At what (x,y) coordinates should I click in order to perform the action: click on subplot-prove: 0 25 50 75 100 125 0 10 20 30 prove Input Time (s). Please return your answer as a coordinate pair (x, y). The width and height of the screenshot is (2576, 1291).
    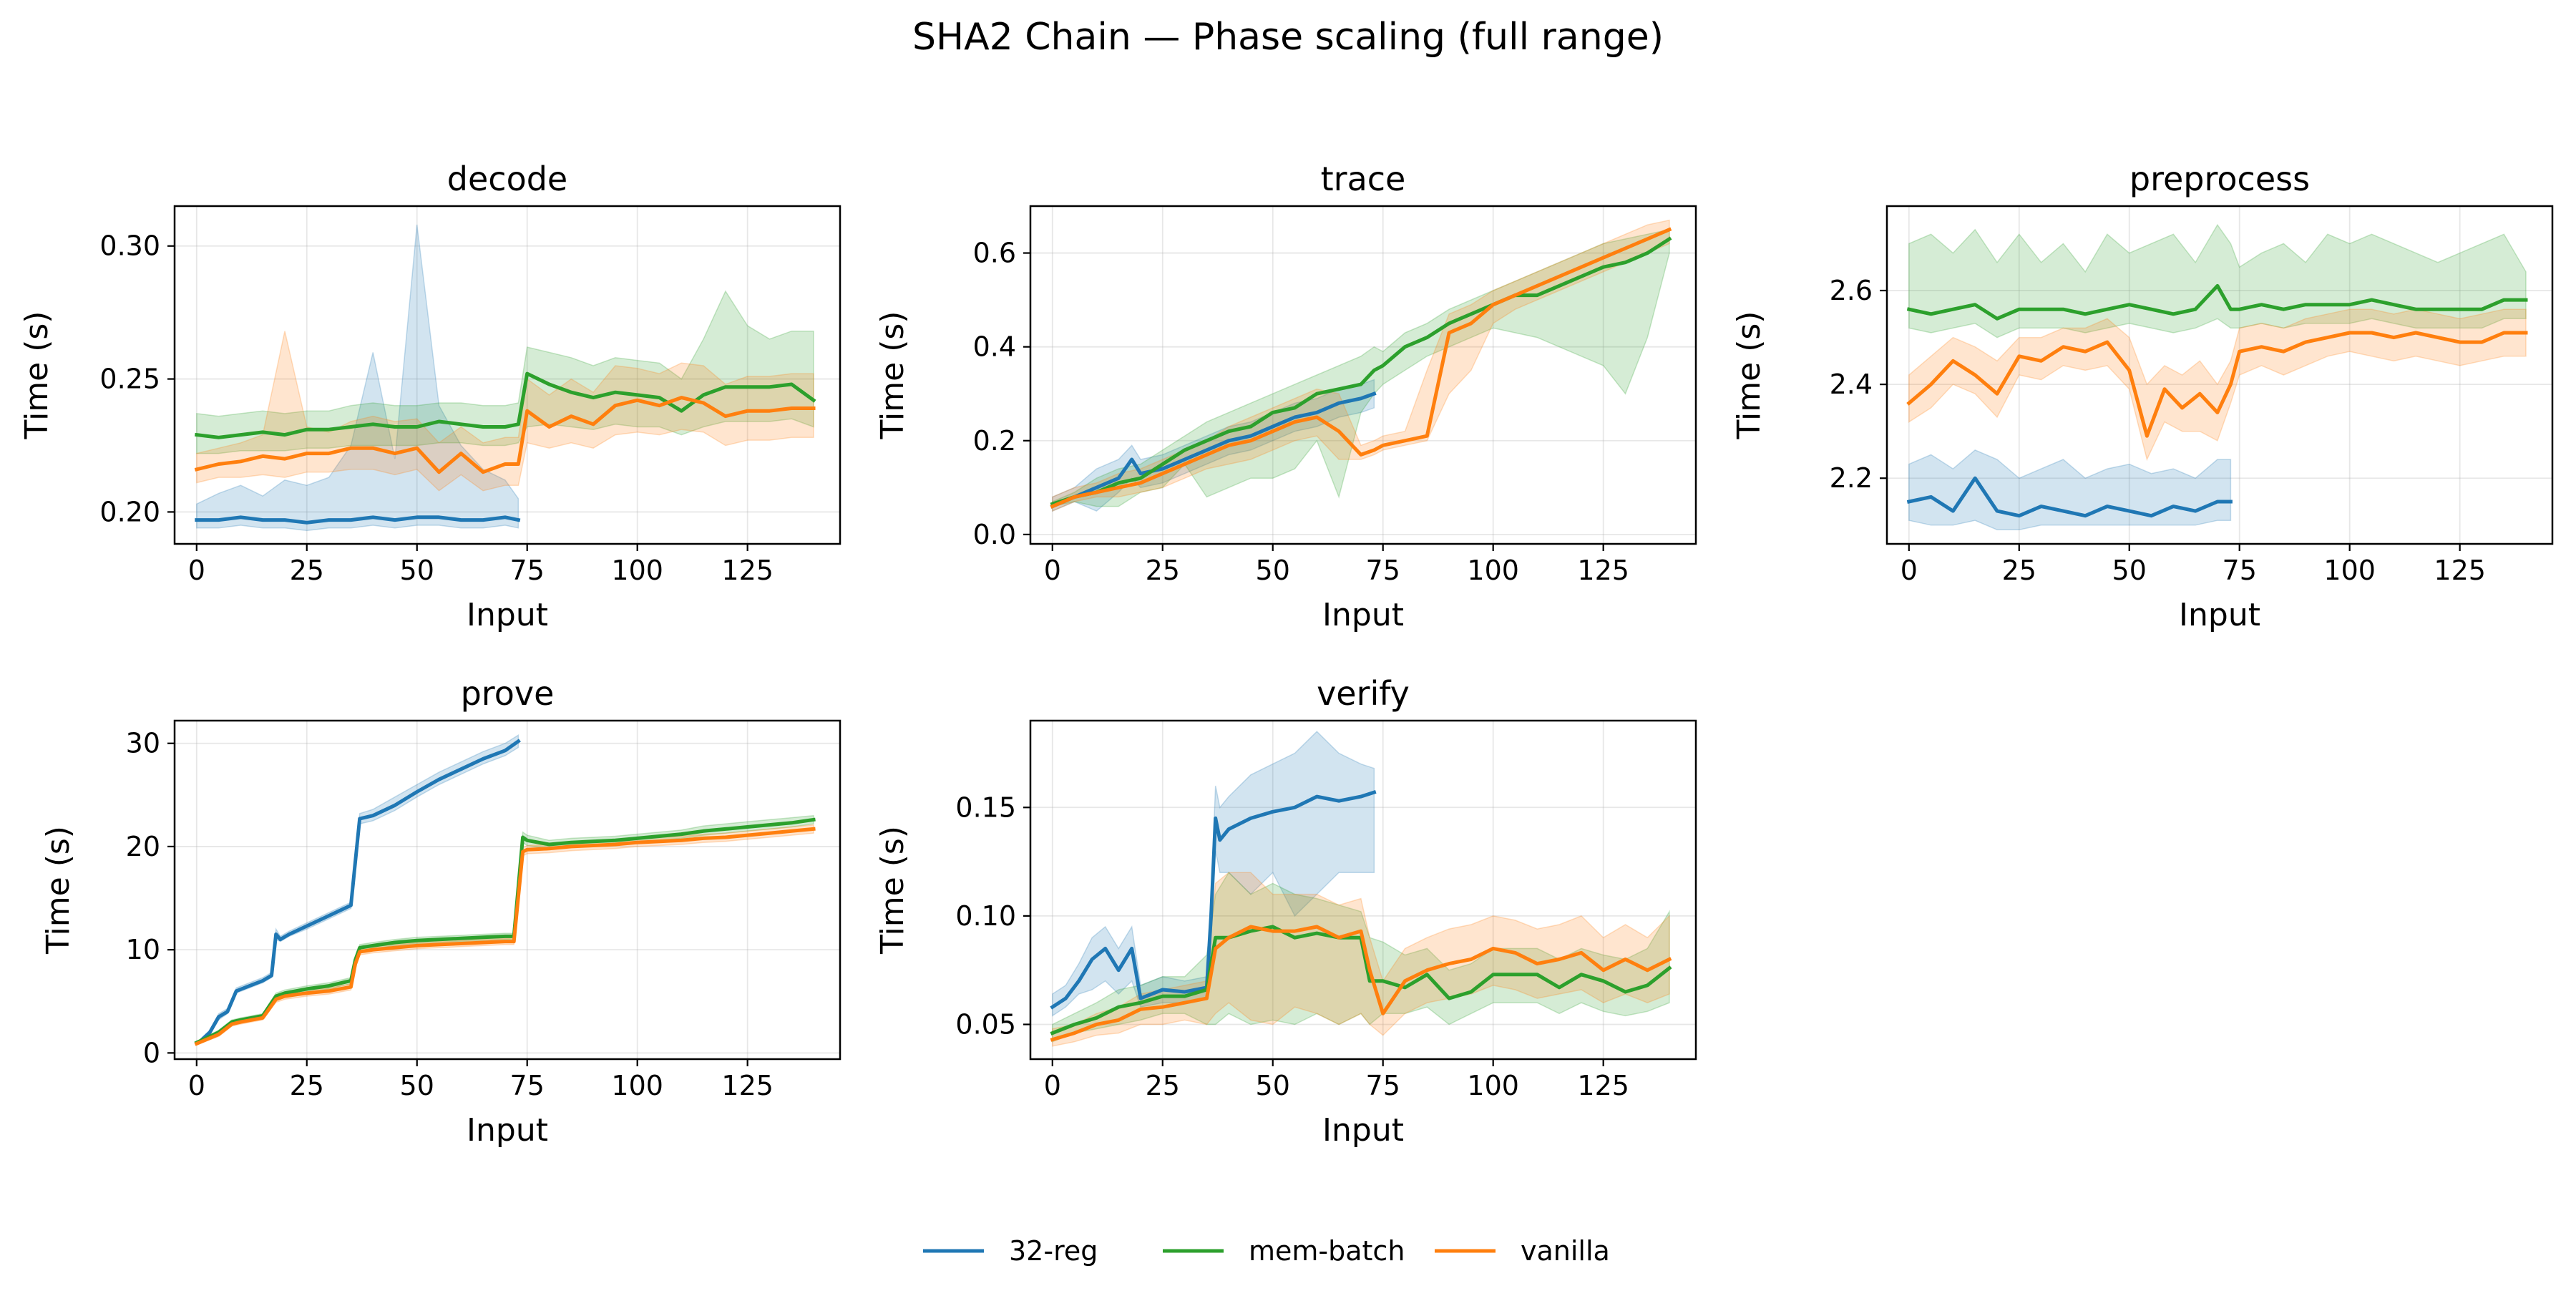
    Looking at the image, I should click on (440, 911).